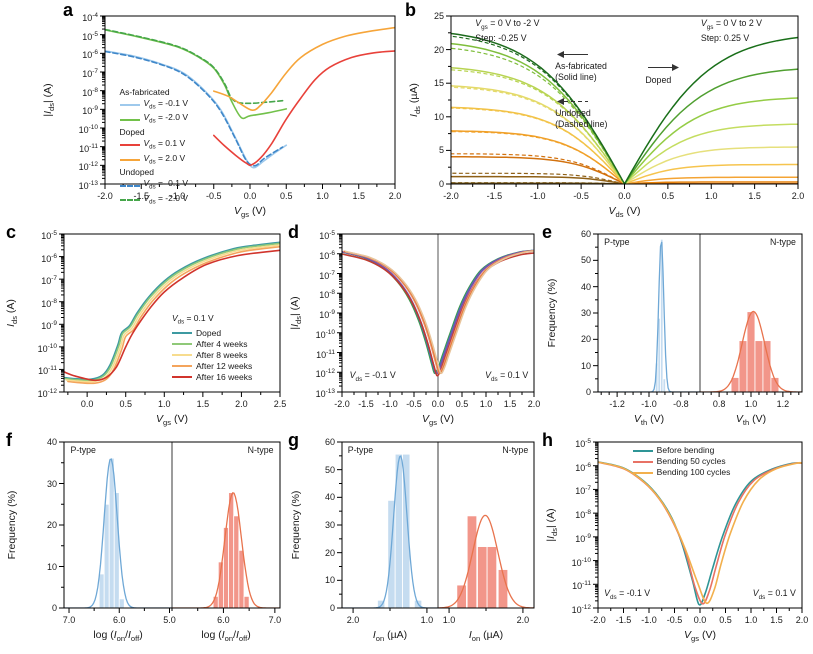 This screenshot has height=654, width=813. I want to click on y-tick-label: 40, so click(51, 442).